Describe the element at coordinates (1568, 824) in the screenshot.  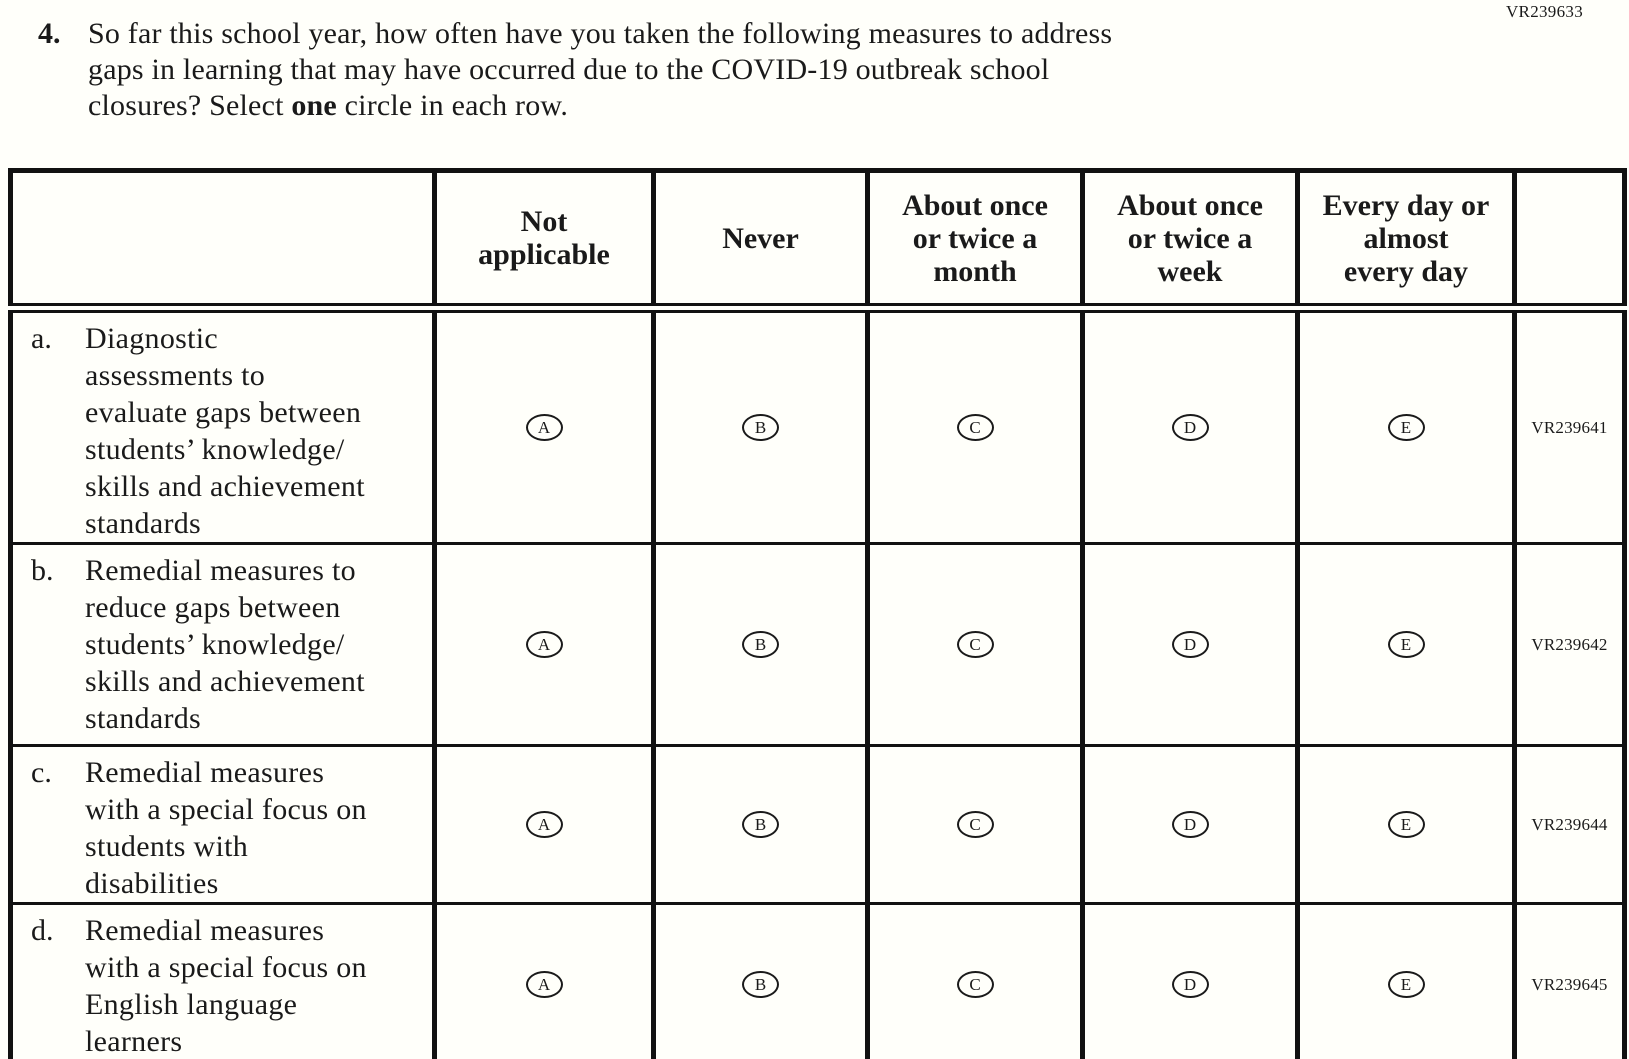
I see `row-c-code: VR239644` at that location.